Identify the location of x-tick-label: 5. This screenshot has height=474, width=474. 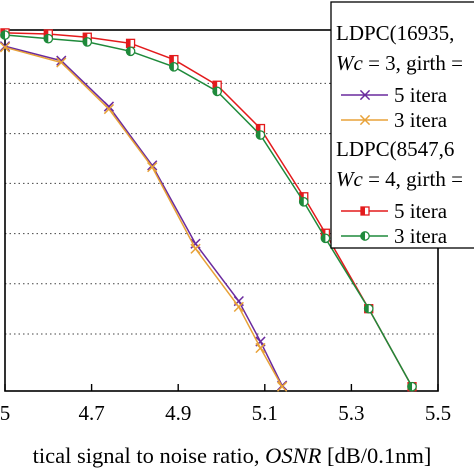
(5, 413).